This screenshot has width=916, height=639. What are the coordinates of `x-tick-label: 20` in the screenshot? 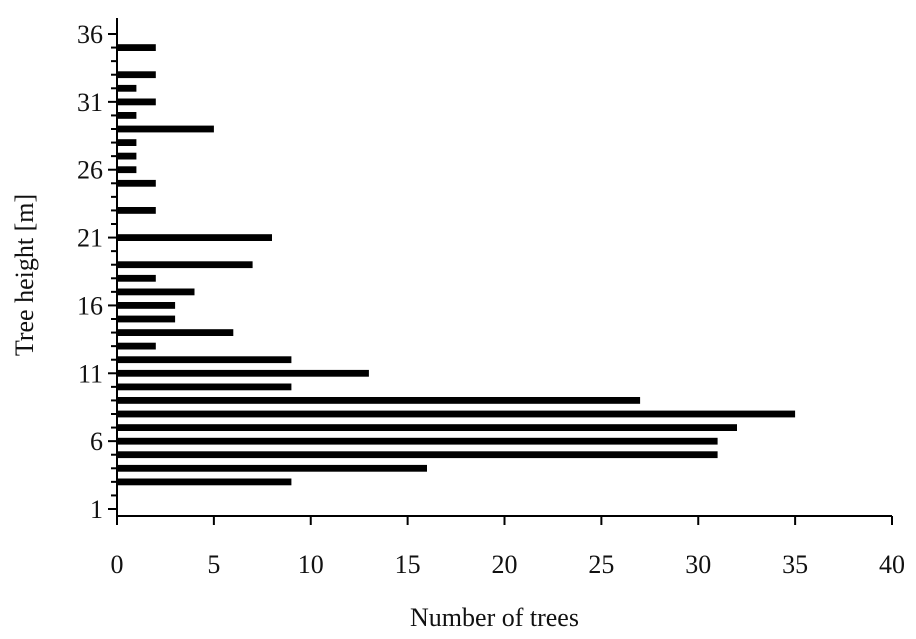 It's located at (505, 564).